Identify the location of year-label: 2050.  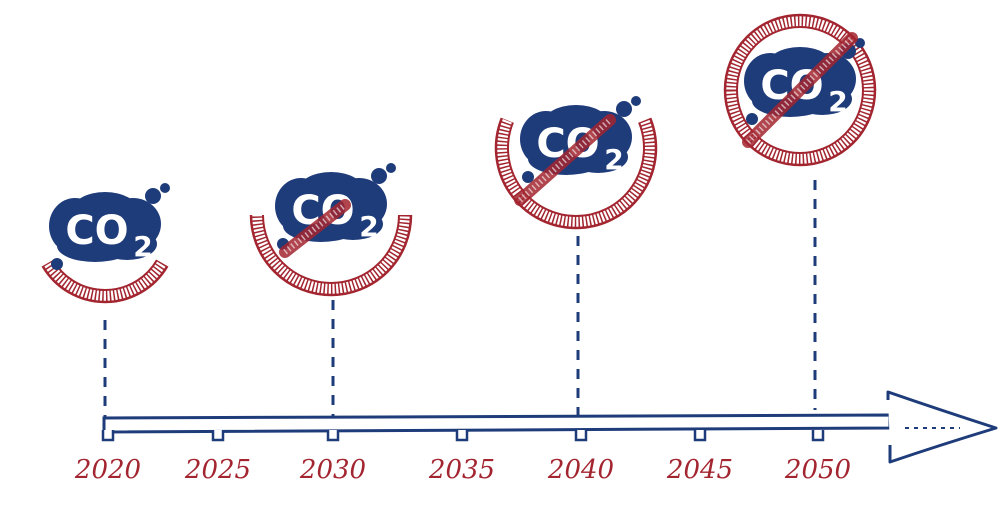
(817, 470).